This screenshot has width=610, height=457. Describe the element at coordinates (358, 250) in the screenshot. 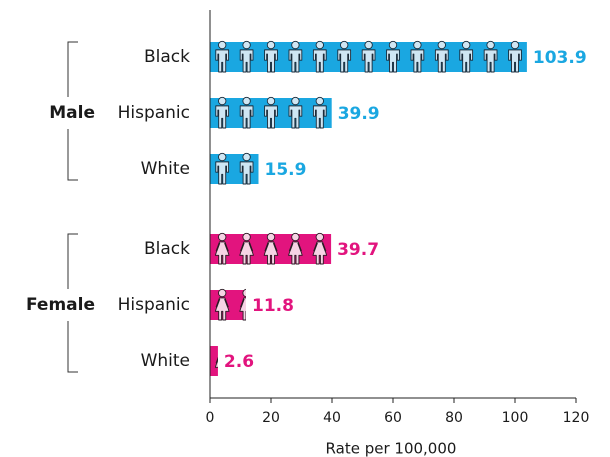

I see `data-label: 39.7` at that location.